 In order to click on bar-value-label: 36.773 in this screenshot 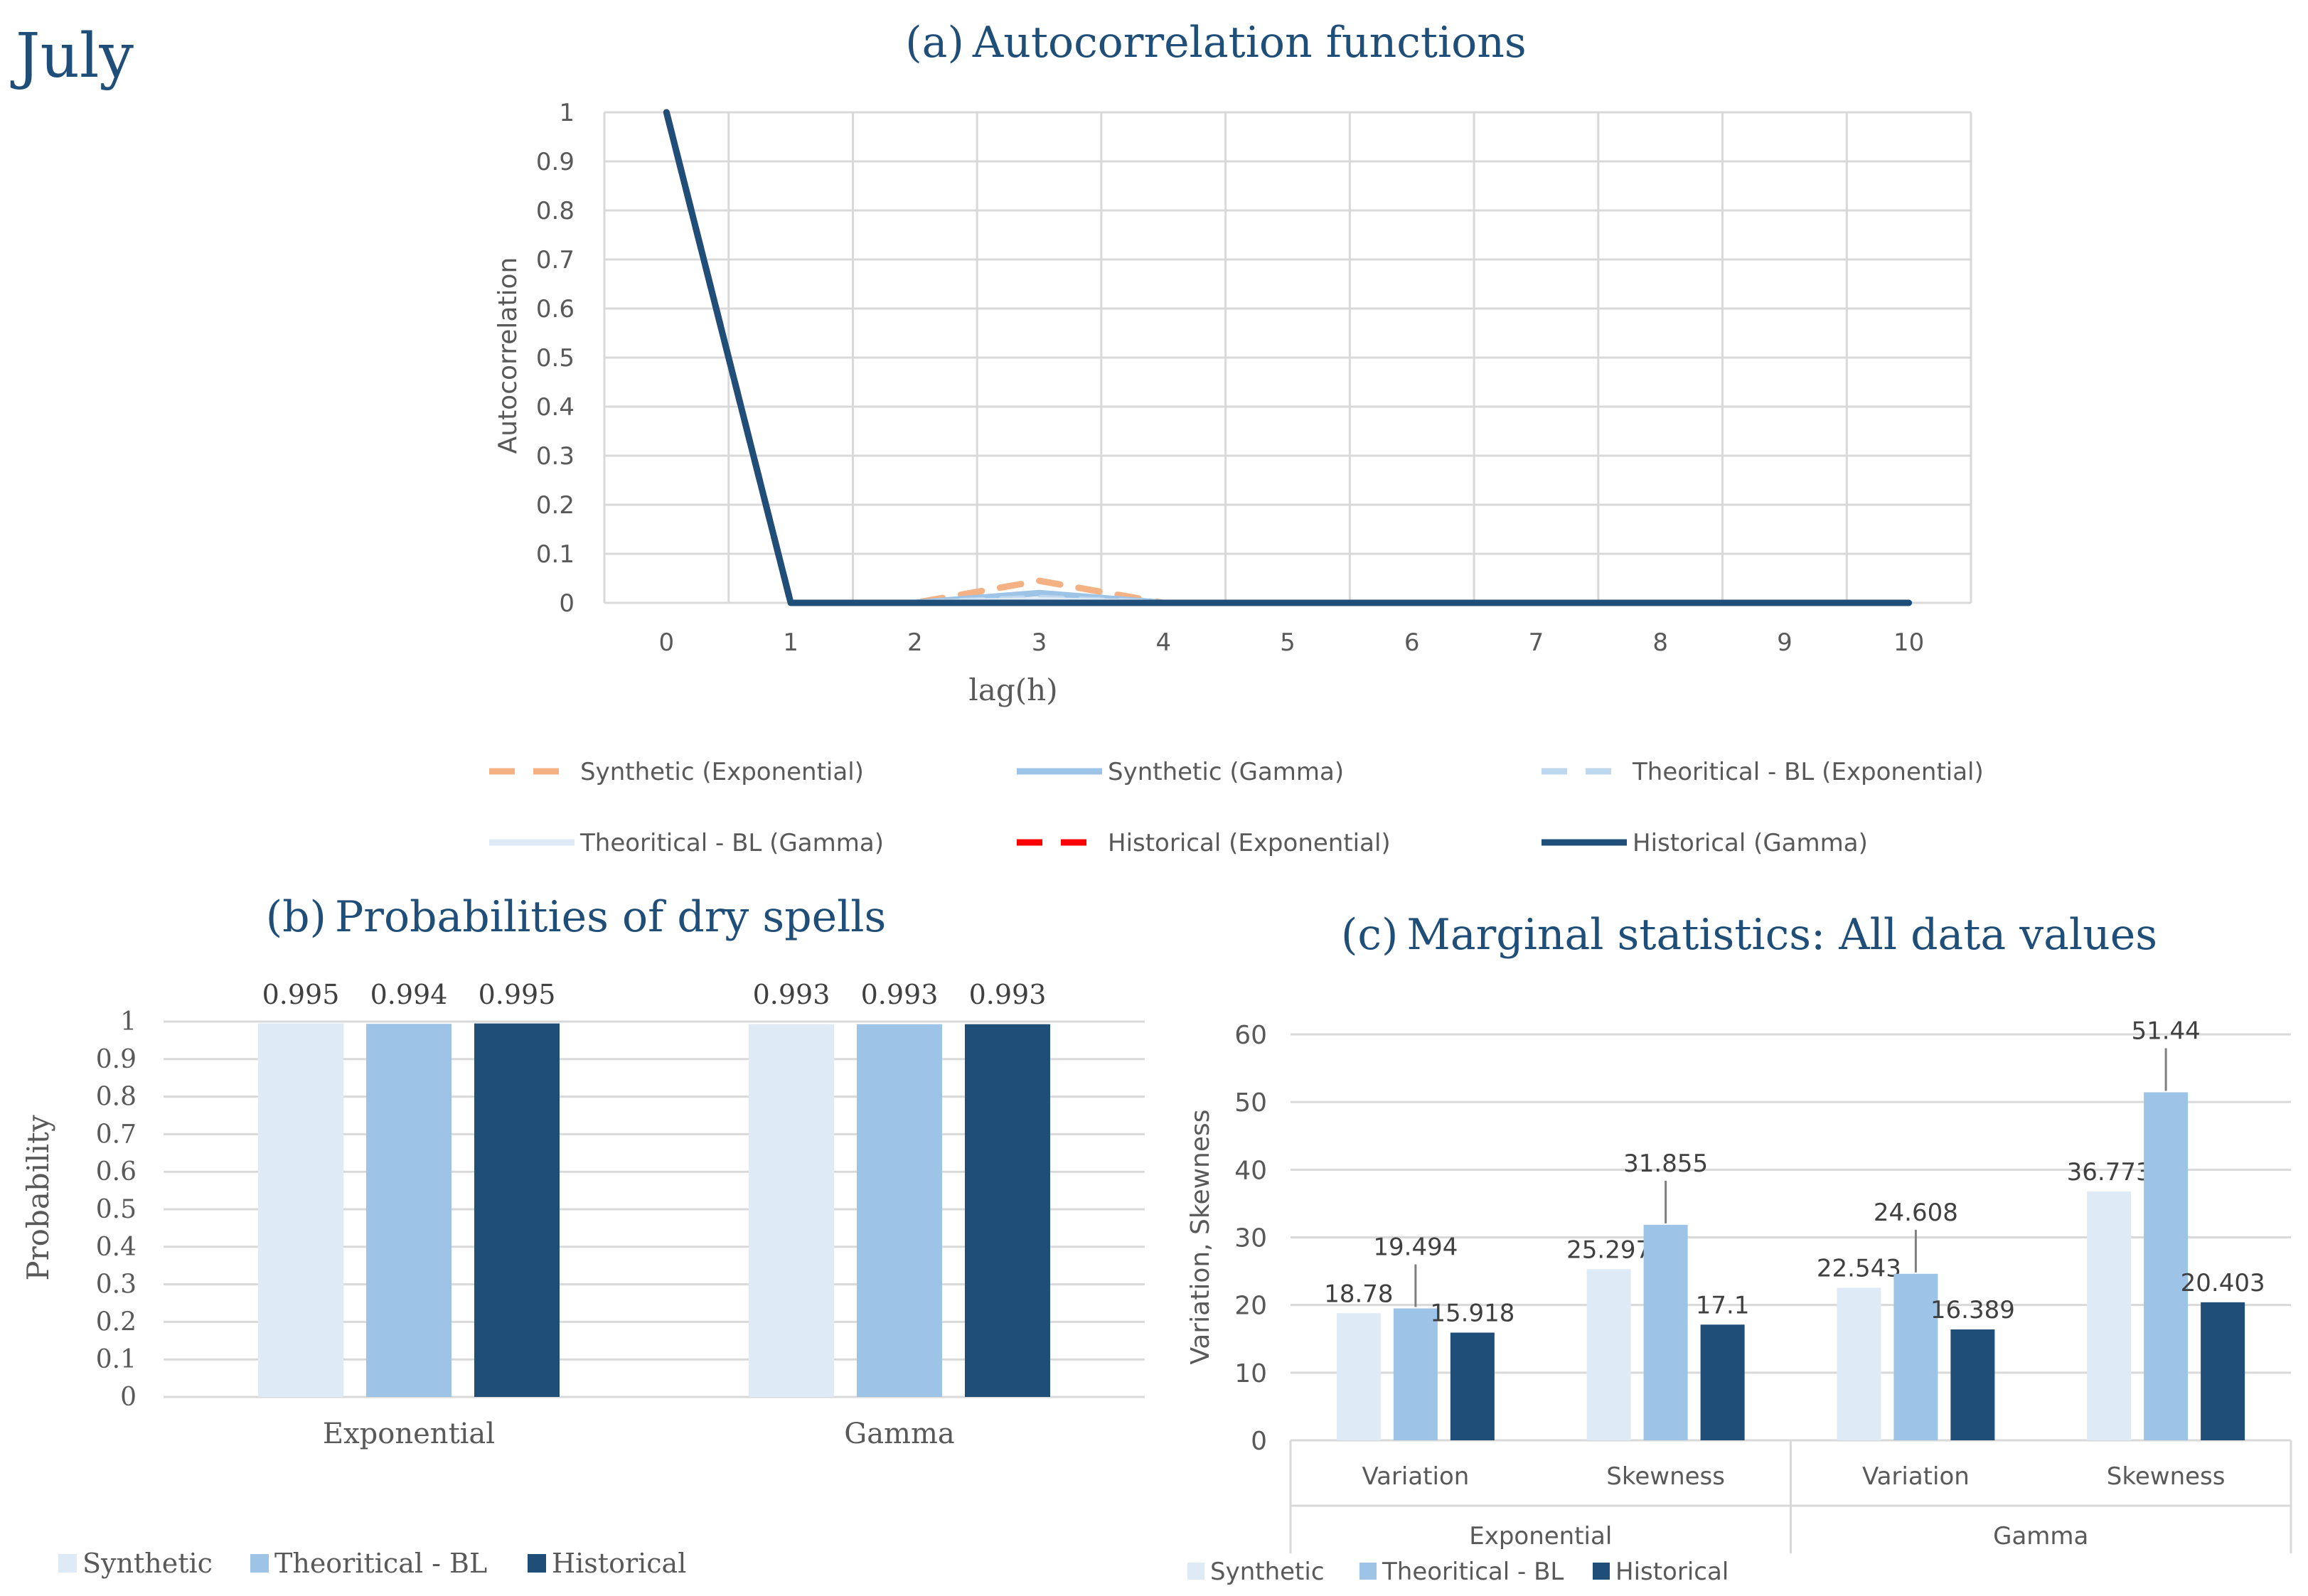, I will do `click(2109, 1172)`.